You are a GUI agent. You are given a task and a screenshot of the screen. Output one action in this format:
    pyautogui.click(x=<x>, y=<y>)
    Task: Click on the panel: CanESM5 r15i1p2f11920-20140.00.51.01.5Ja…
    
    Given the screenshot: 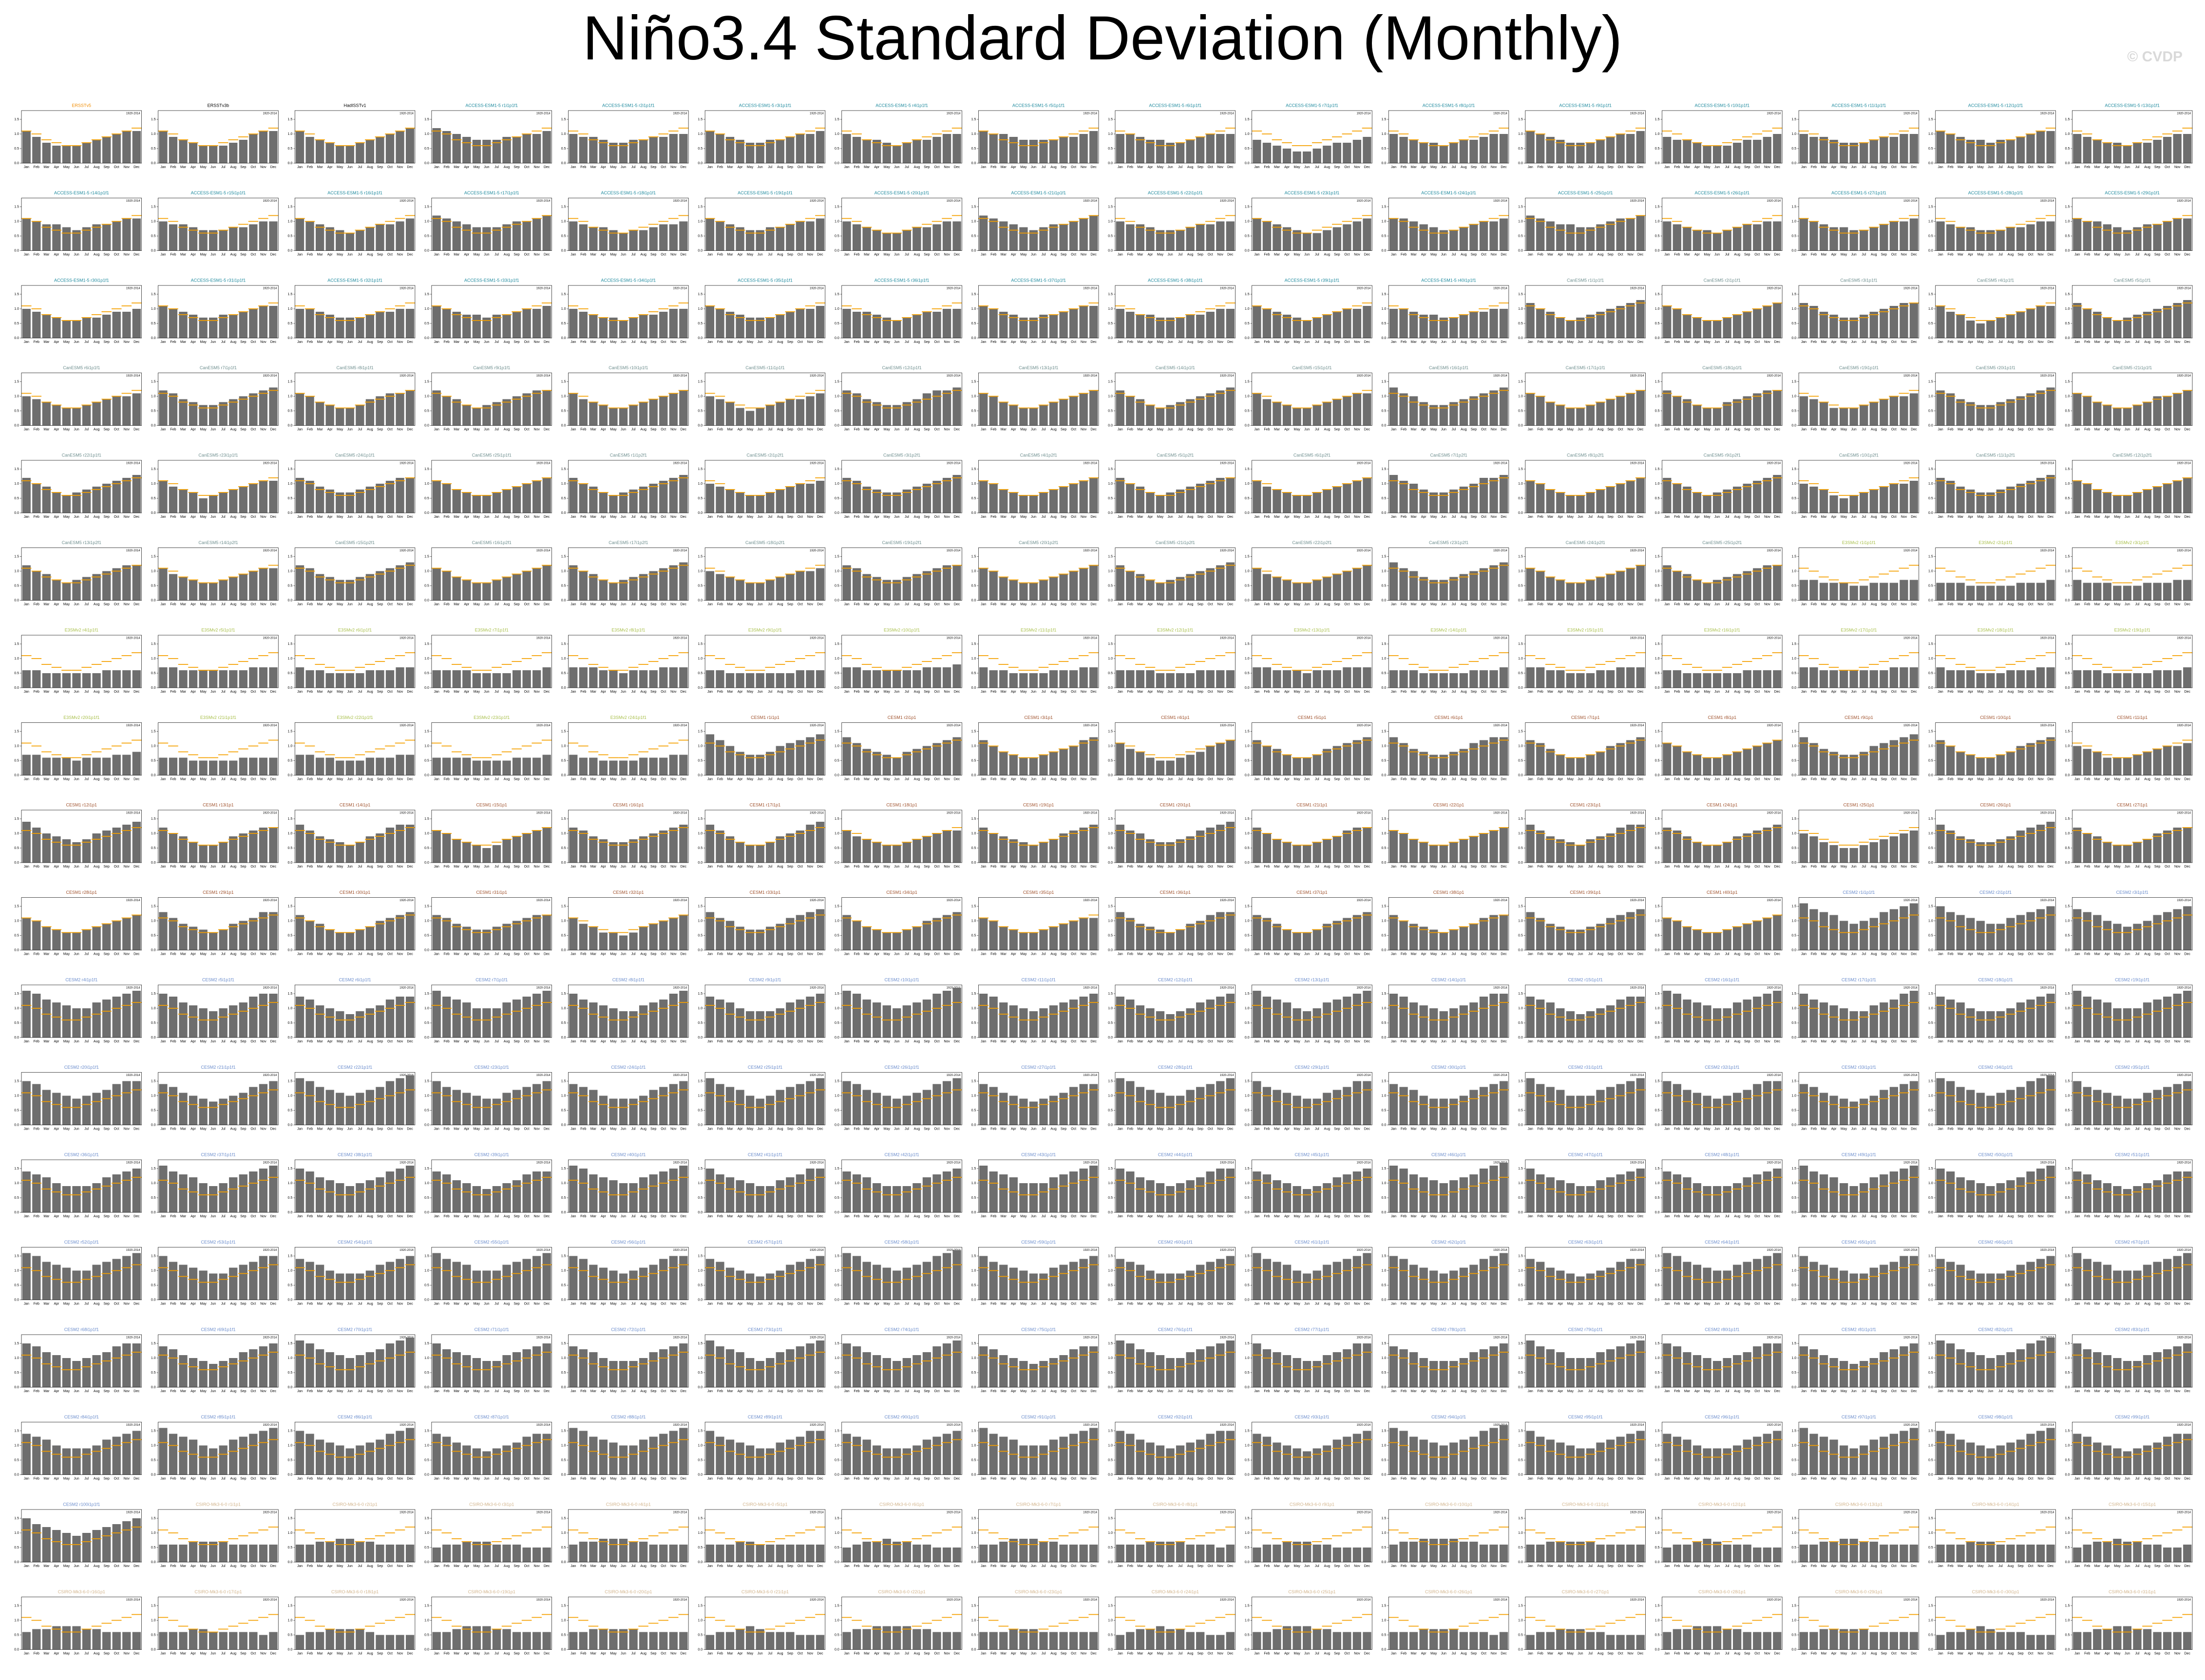 What is the action you would take?
    pyautogui.click(x=352, y=573)
    